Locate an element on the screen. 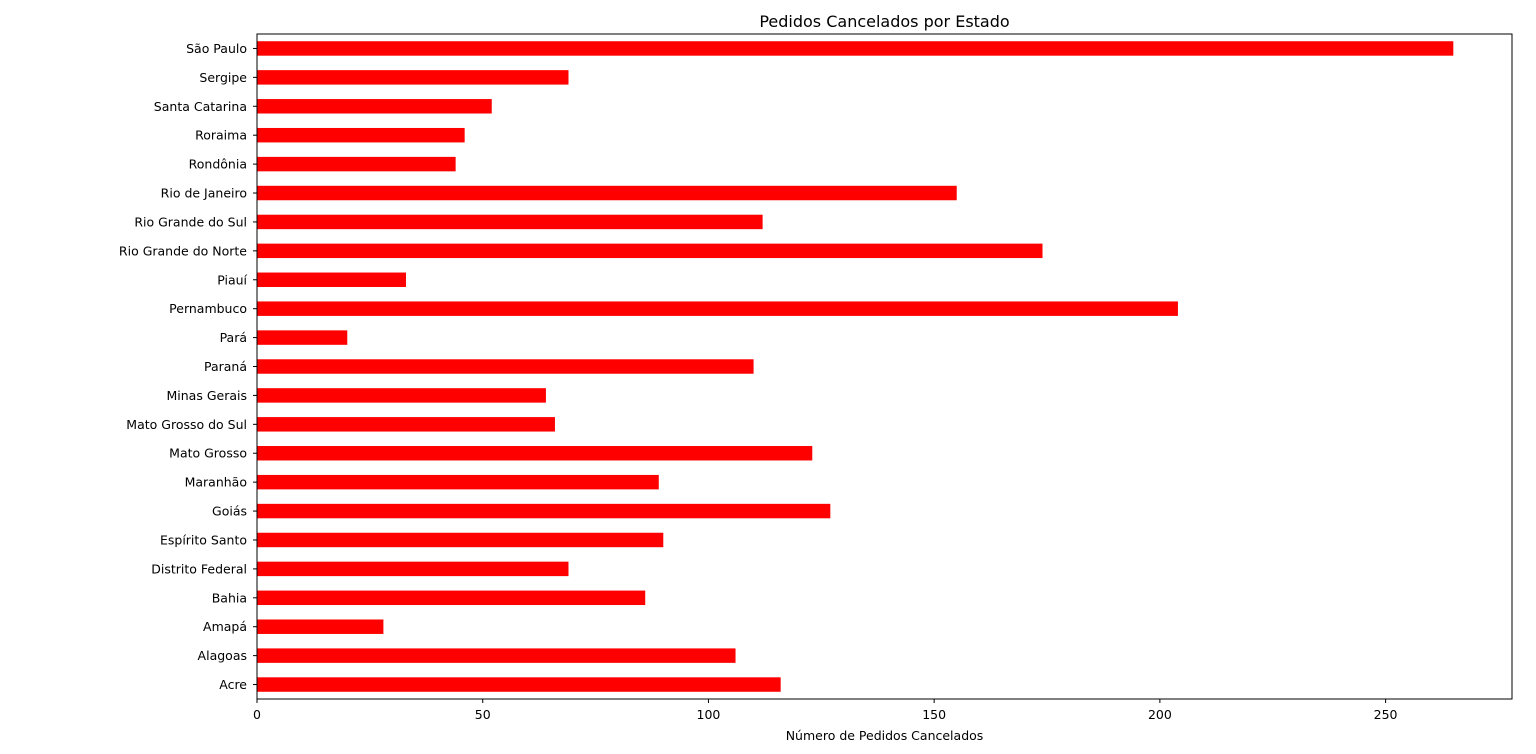 The height and width of the screenshot is (754, 1536). x-tick-label: 200 is located at coordinates (1160, 714).